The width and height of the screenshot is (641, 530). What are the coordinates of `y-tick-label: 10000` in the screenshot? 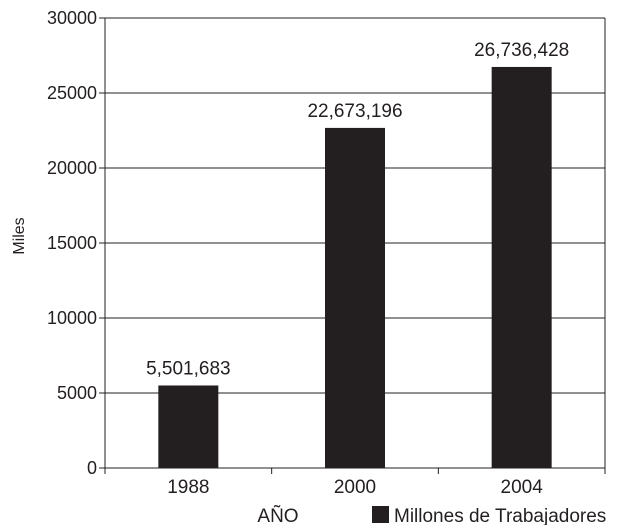 It's located at (72, 318).